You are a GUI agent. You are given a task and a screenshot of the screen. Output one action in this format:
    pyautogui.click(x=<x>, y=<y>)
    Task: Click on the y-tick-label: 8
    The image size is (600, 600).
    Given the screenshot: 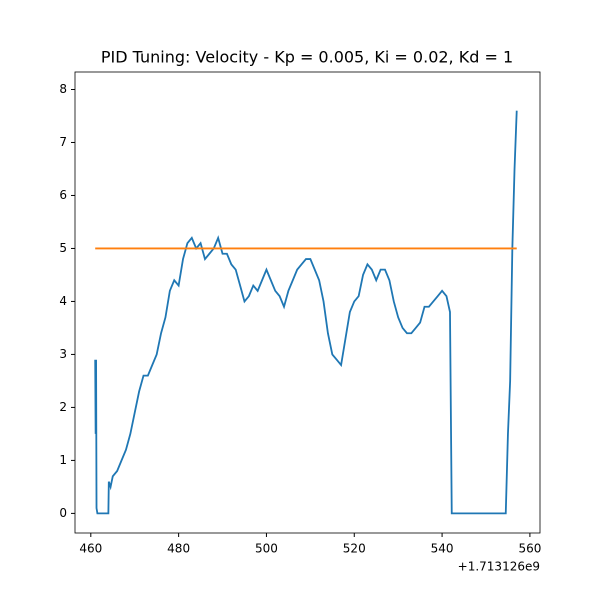 What is the action you would take?
    pyautogui.click(x=63, y=89)
    